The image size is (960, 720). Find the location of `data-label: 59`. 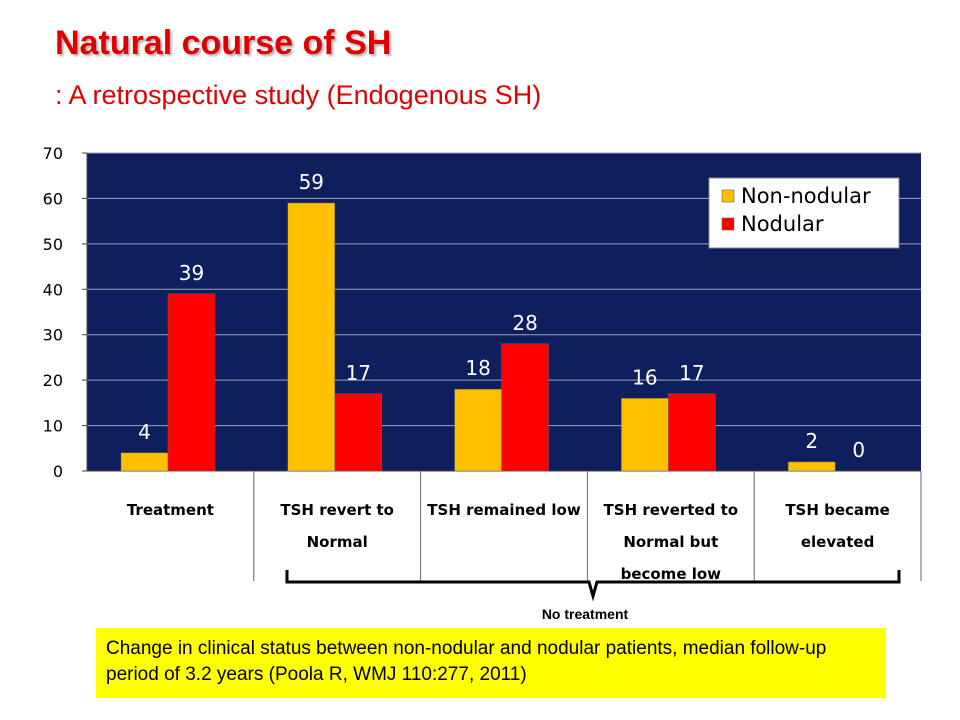

data-label: 59 is located at coordinates (311, 182).